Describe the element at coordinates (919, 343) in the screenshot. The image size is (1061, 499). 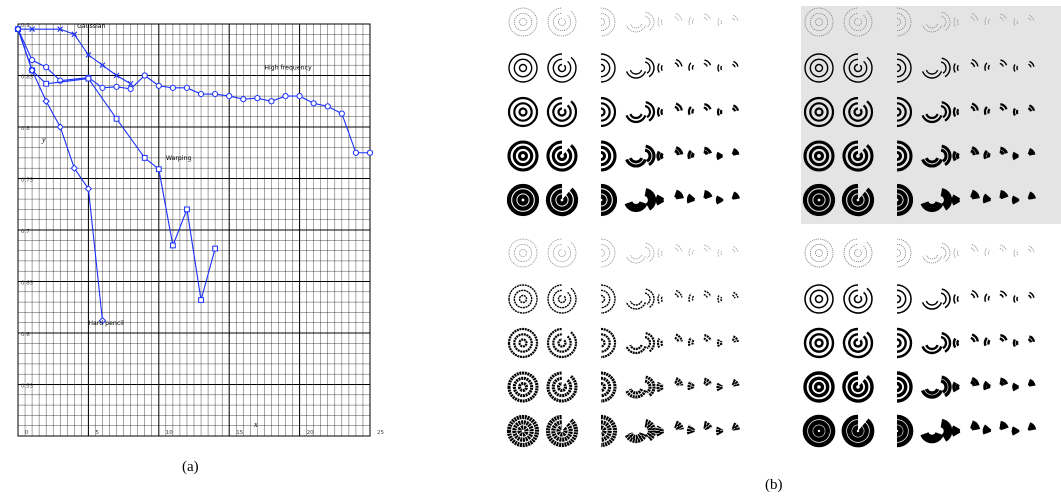
I see `image-grid-bottom-right` at that location.